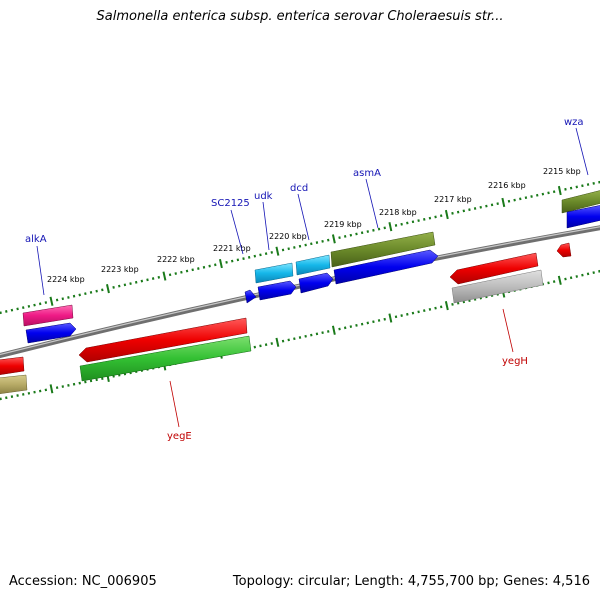 Image resolution: width=600 pixels, height=600 pixels. What do you see at coordinates (277, 290) in the screenshot?
I see `gene-blue-udk` at bounding box center [277, 290].